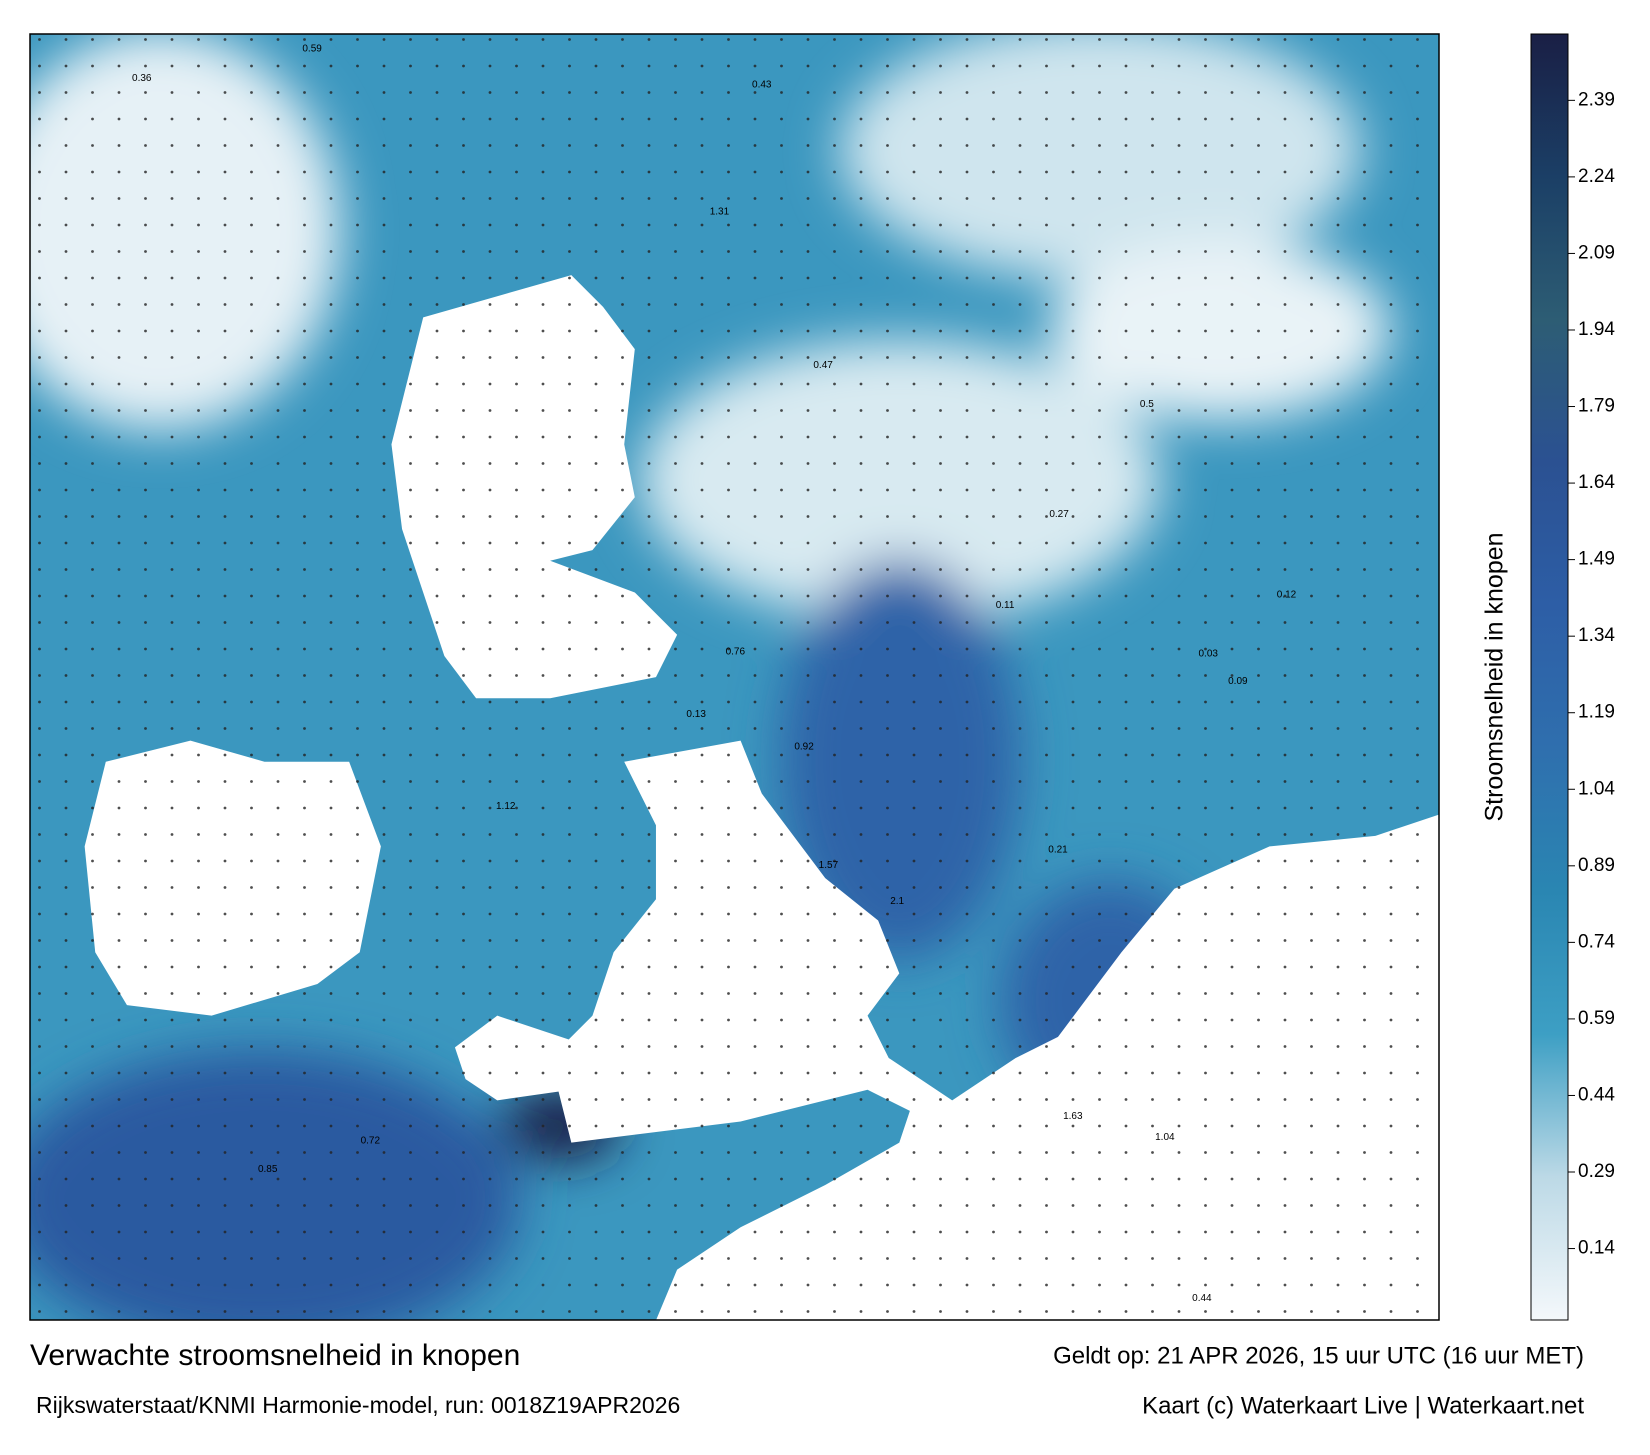  Describe the element at coordinates (1596, 788) in the screenshot. I see `colorbar-tick-label: 1.04` at that location.